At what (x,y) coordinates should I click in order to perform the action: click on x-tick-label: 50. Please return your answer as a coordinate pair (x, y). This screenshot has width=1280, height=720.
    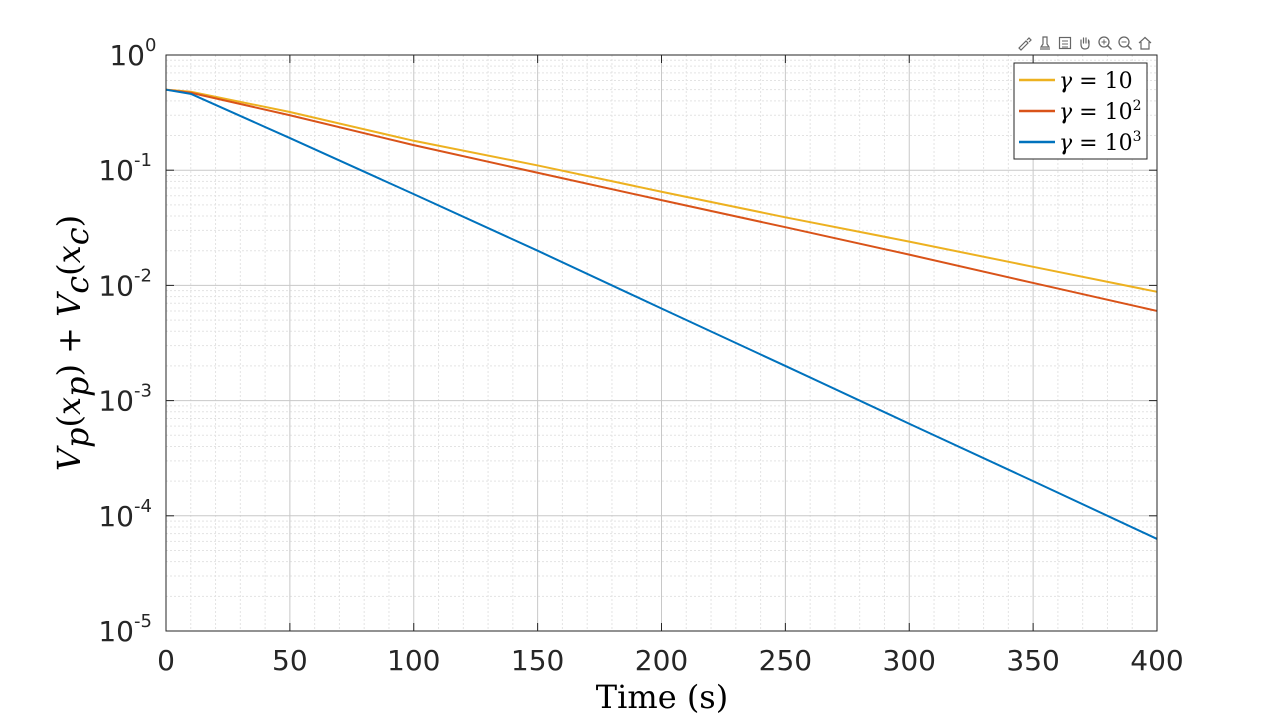
    Looking at the image, I should click on (290, 660).